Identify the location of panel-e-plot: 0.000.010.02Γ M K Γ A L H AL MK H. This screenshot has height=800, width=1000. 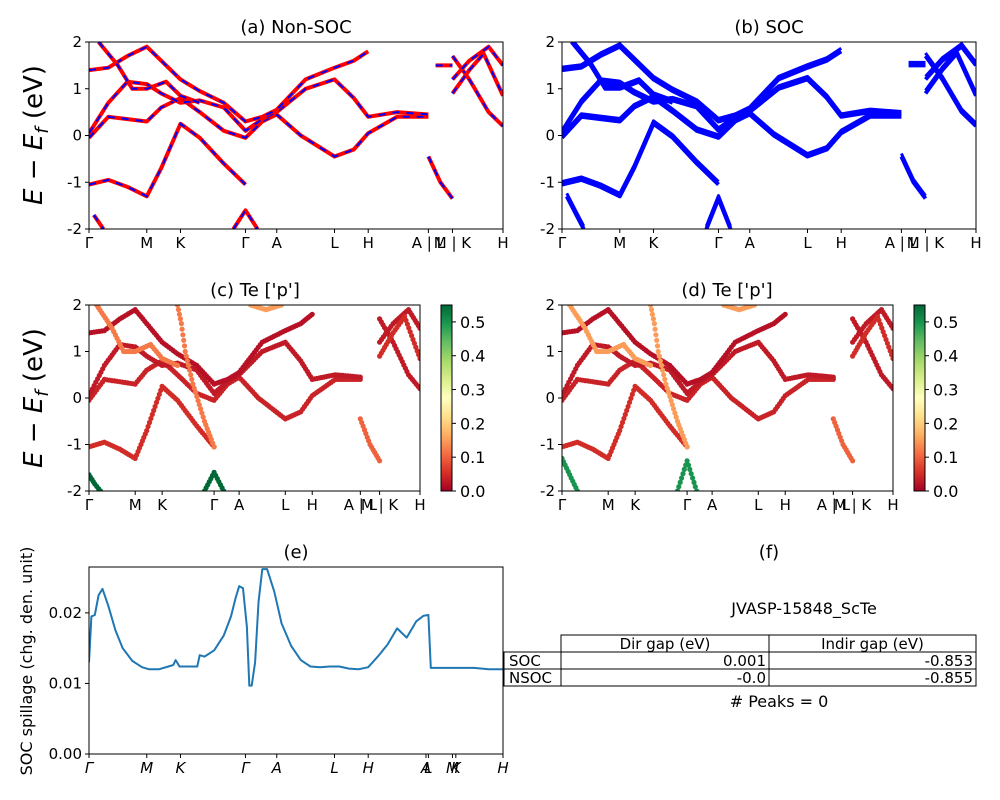
(279, 671).